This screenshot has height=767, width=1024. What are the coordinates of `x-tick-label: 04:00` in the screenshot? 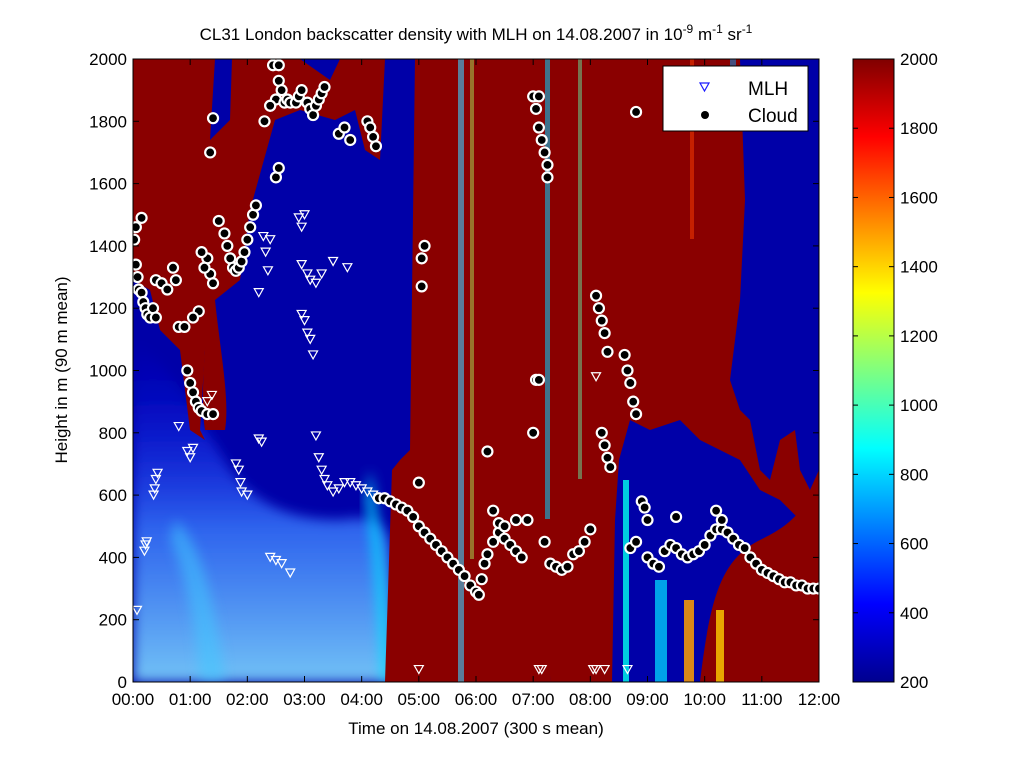 It's located at (361, 699).